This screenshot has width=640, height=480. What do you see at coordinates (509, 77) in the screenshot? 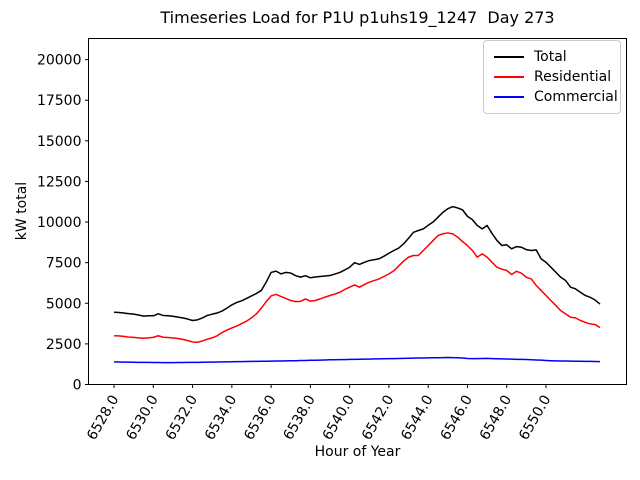
I see `legend-line-sample-residential` at bounding box center [509, 77].